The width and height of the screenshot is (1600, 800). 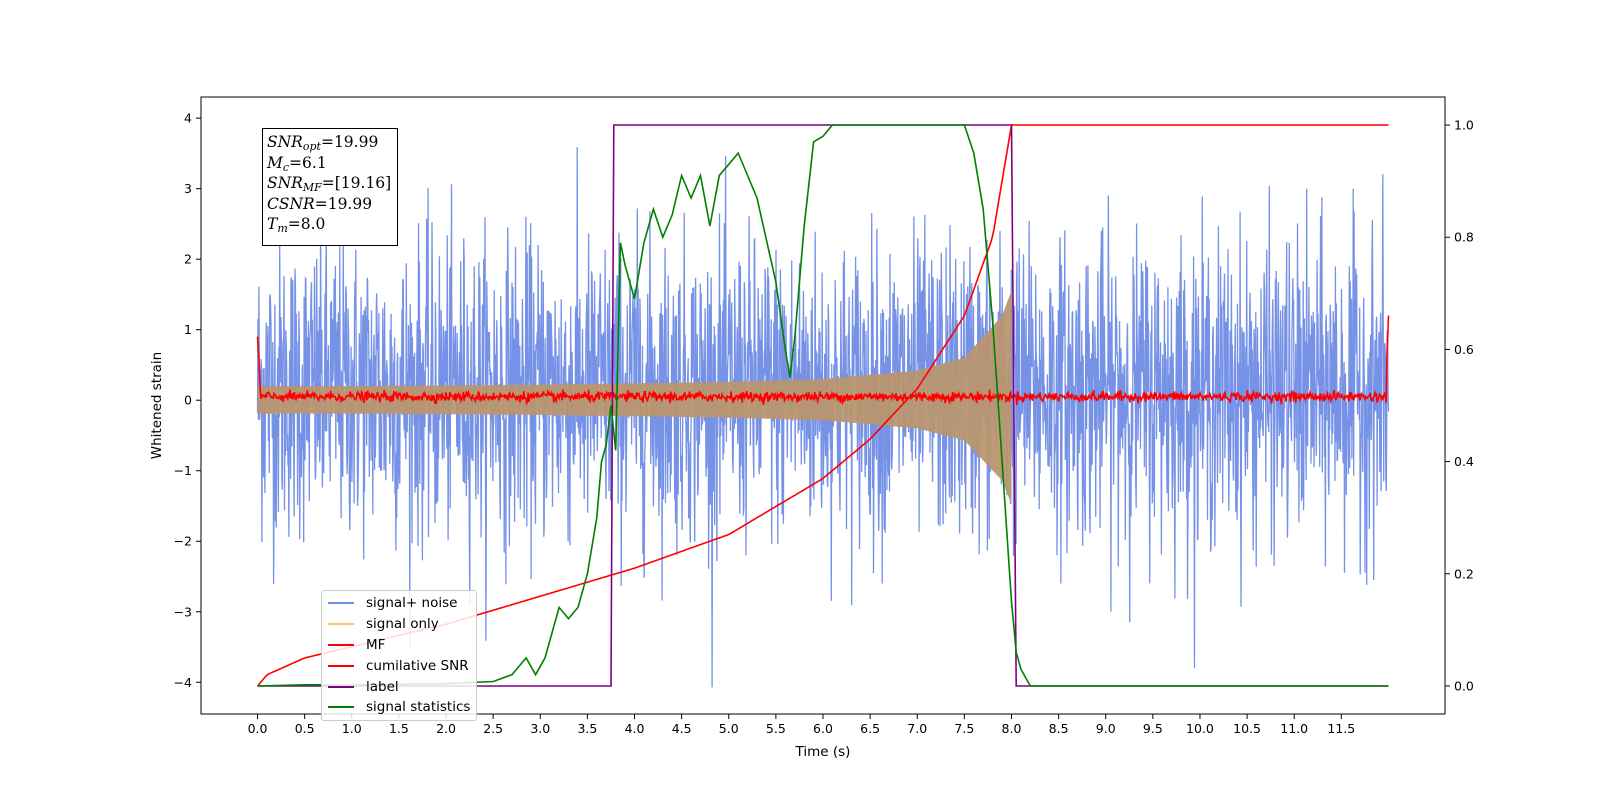 What do you see at coordinates (823, 752) in the screenshot?
I see `x-axis-label: Time (s)` at bounding box center [823, 752].